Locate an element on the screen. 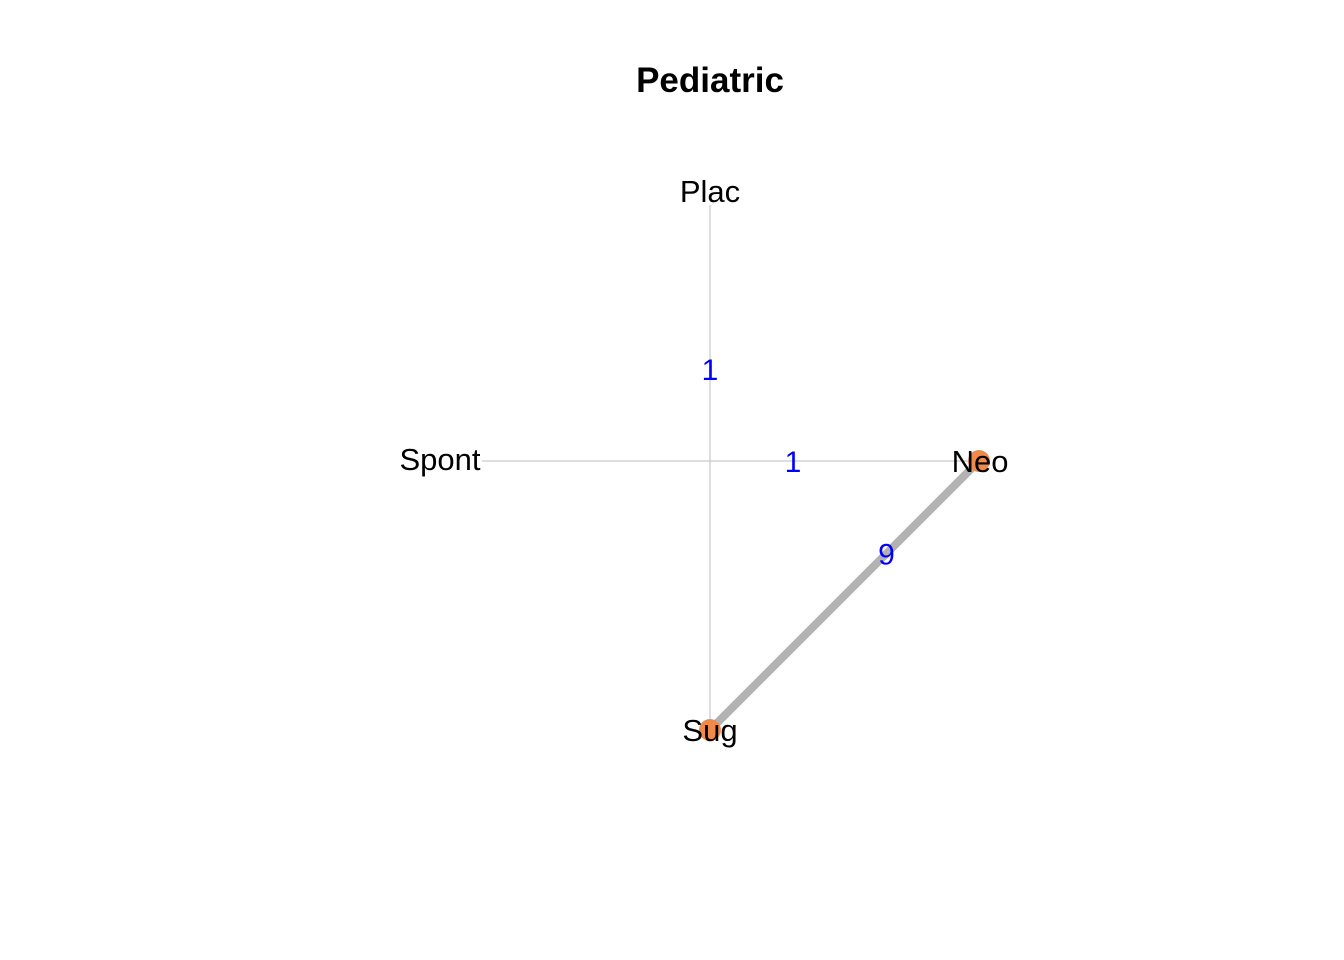  edge-label: 9 is located at coordinates (886, 555).